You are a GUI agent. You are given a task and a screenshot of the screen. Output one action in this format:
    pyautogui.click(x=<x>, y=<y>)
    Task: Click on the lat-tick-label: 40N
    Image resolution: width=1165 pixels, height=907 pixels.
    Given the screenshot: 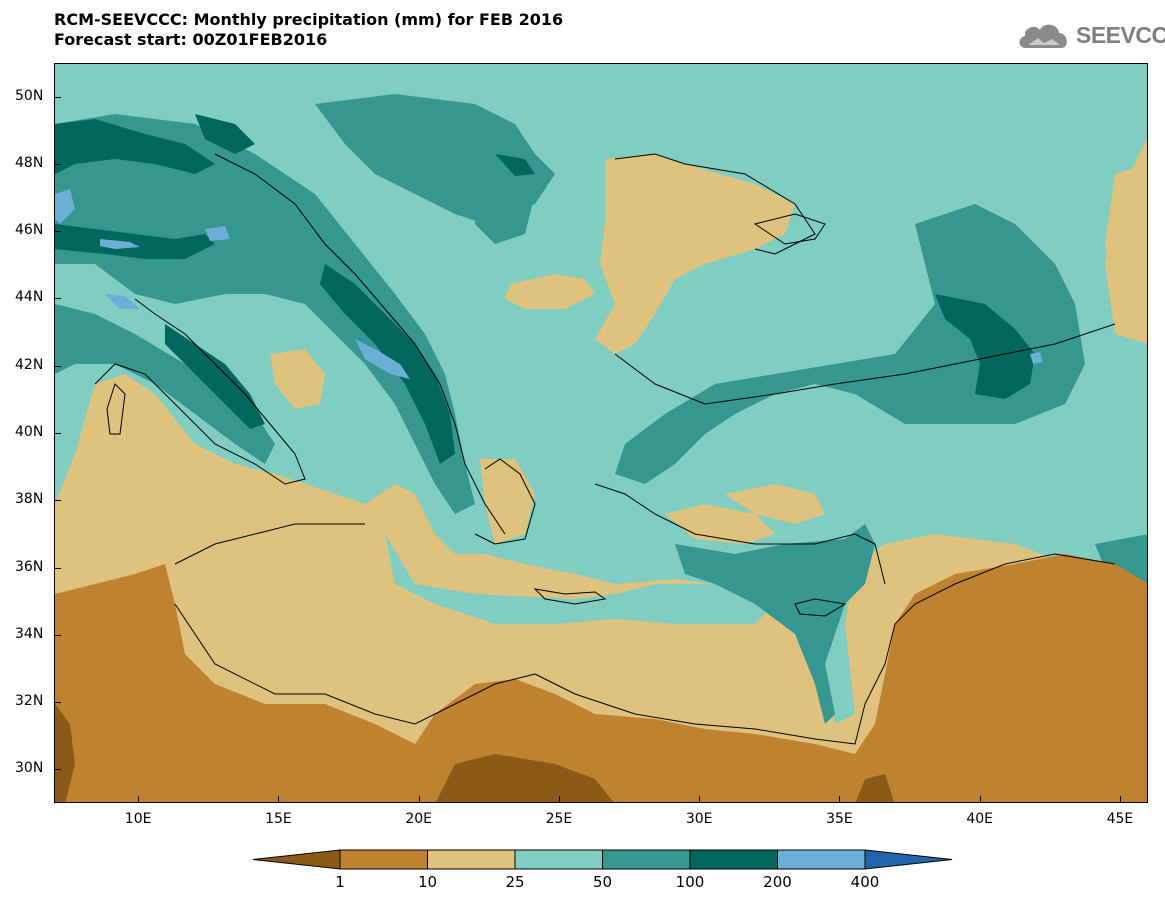 What is the action you would take?
    pyautogui.click(x=29, y=432)
    